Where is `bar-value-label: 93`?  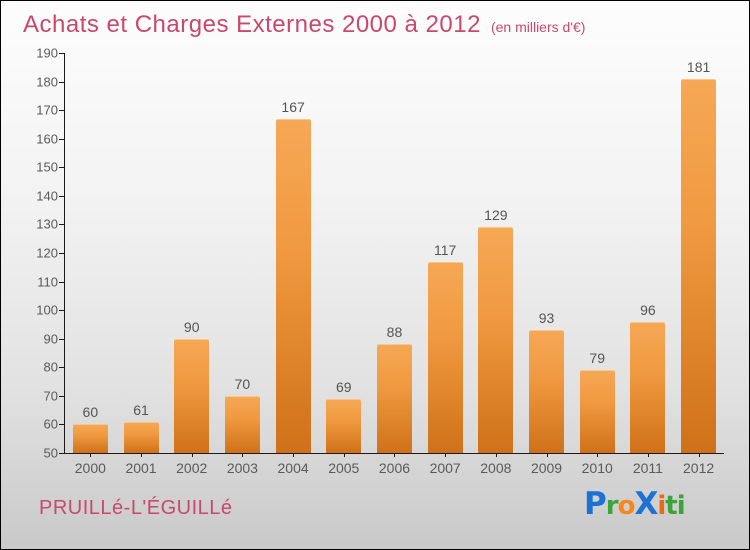
bar-value-label: 93 is located at coordinates (546, 318).